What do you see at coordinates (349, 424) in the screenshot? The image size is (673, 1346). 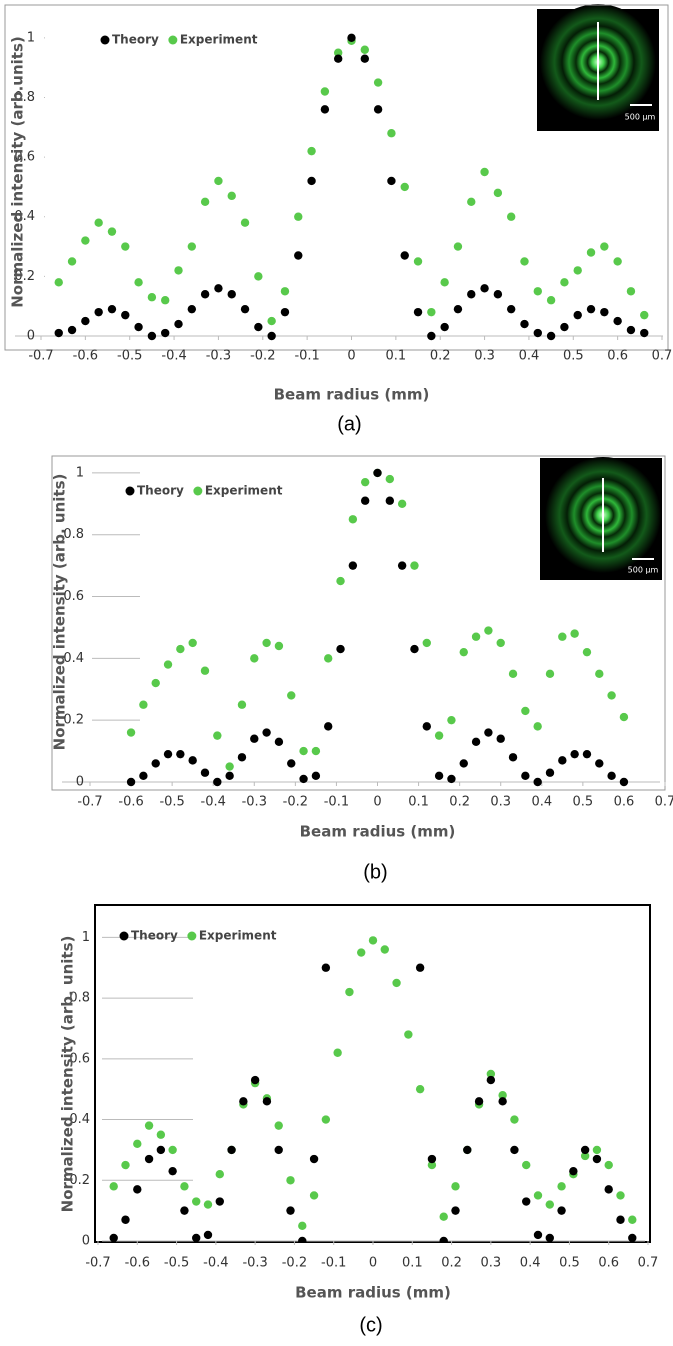 I see `caption: (a)` at bounding box center [349, 424].